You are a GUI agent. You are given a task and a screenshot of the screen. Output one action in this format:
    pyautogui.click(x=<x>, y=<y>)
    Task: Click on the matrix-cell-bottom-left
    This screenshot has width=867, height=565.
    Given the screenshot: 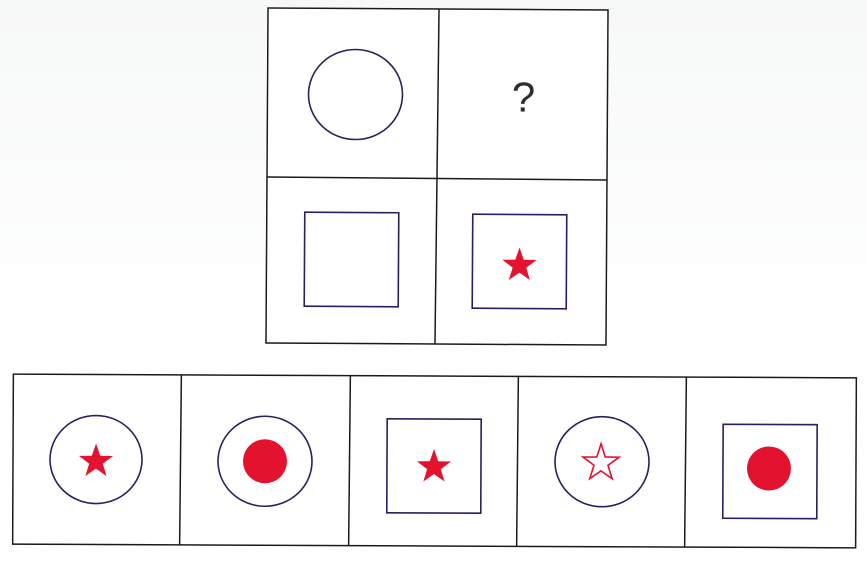 What is the action you would take?
    pyautogui.click(x=351, y=259)
    